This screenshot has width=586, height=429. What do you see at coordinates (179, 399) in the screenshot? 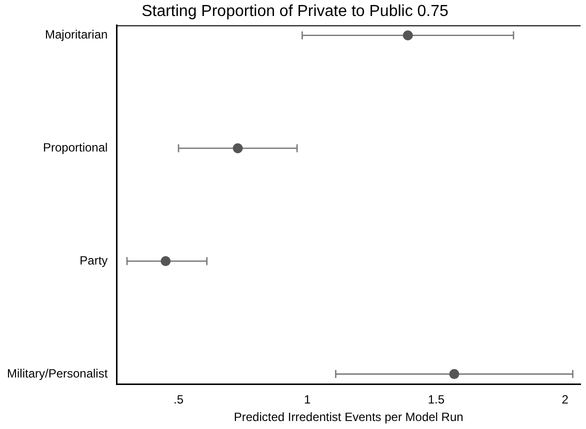
I see `x-tick-label: .5` at bounding box center [179, 399].